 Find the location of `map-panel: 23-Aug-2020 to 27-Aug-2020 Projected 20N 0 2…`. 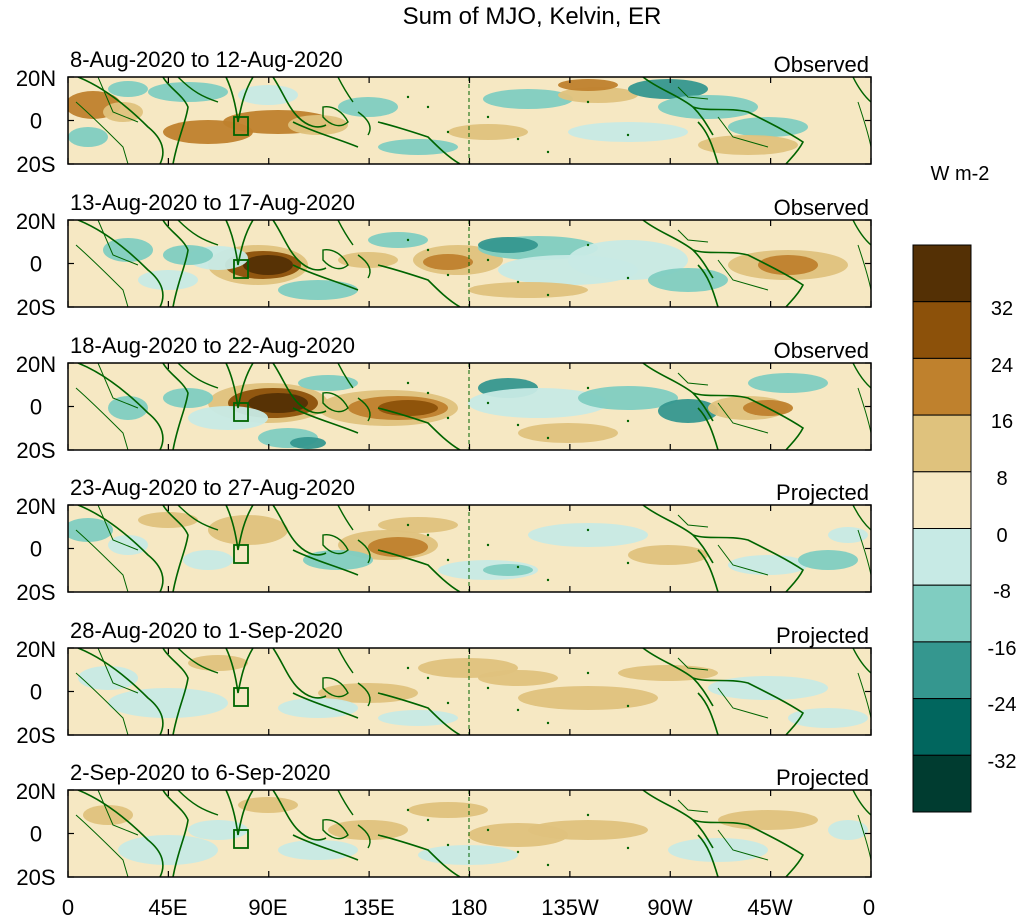

map-panel: 23-Aug-2020 to 27-Aug-2020 Projected 20N 0 2… is located at coordinates (444, 540).